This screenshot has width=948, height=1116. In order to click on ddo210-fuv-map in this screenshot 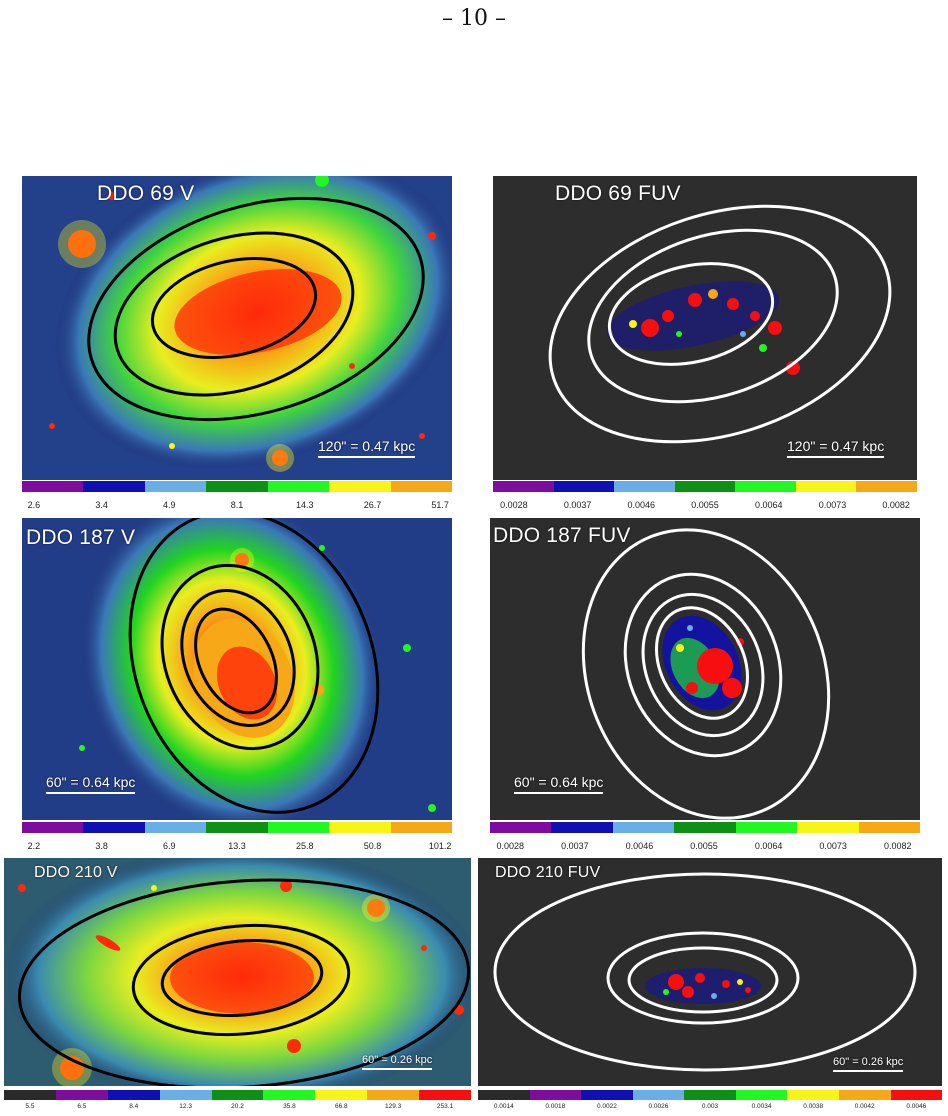, I will do `click(710, 972)`.